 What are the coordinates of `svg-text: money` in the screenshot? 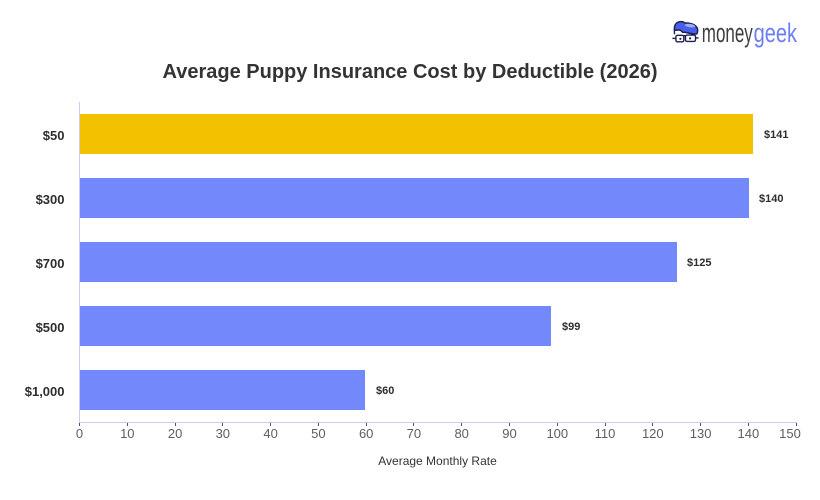 It's located at (727, 33).